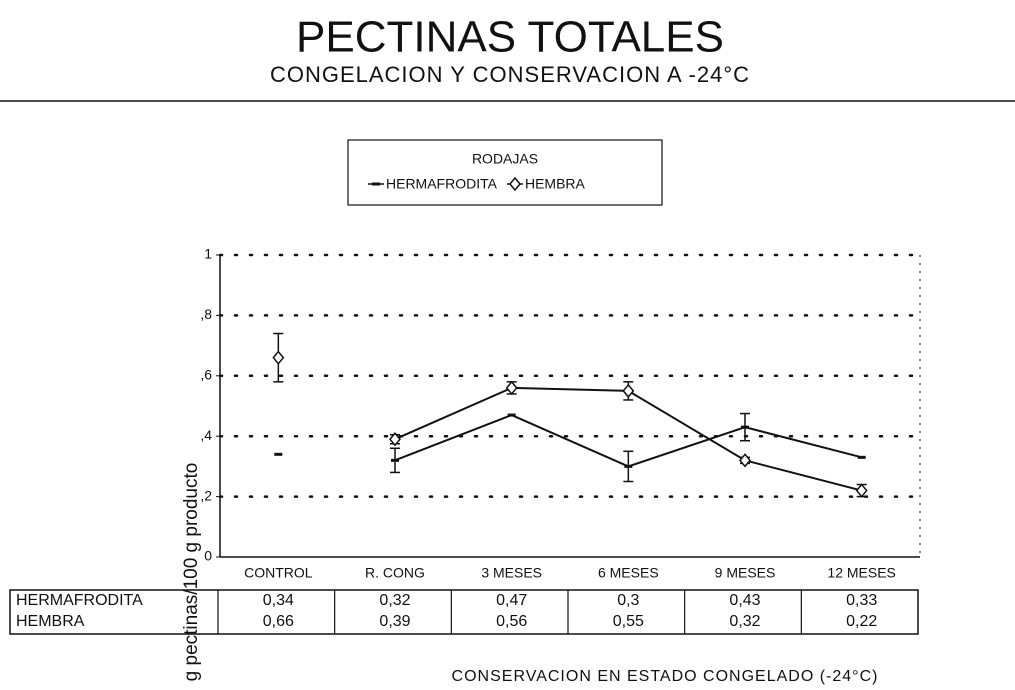 This screenshot has width=1015, height=690. I want to click on table-cell: 0,3, so click(628, 600).